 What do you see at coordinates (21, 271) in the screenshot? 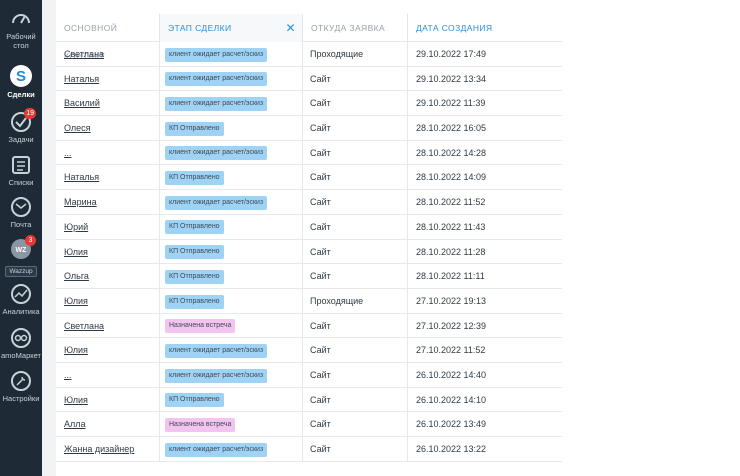
I see `sidebar-label-wazzup: Wazzup` at bounding box center [21, 271].